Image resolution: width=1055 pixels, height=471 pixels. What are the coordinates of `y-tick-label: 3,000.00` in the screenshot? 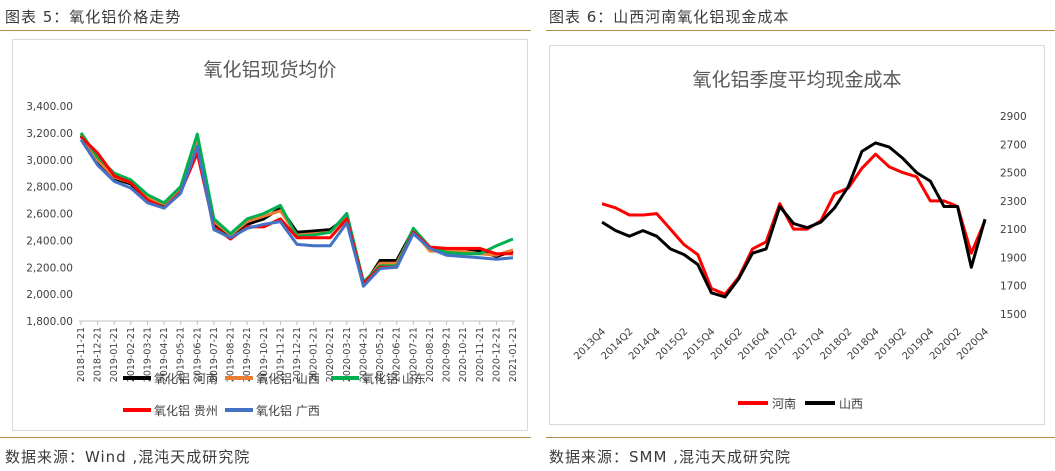 It's located at (49, 161).